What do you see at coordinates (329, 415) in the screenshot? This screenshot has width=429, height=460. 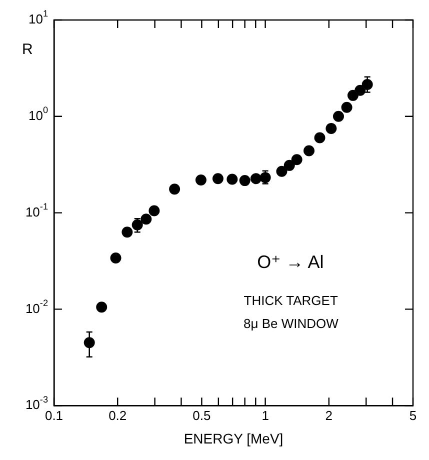 I see `x-tick-label: 2` at bounding box center [329, 415].